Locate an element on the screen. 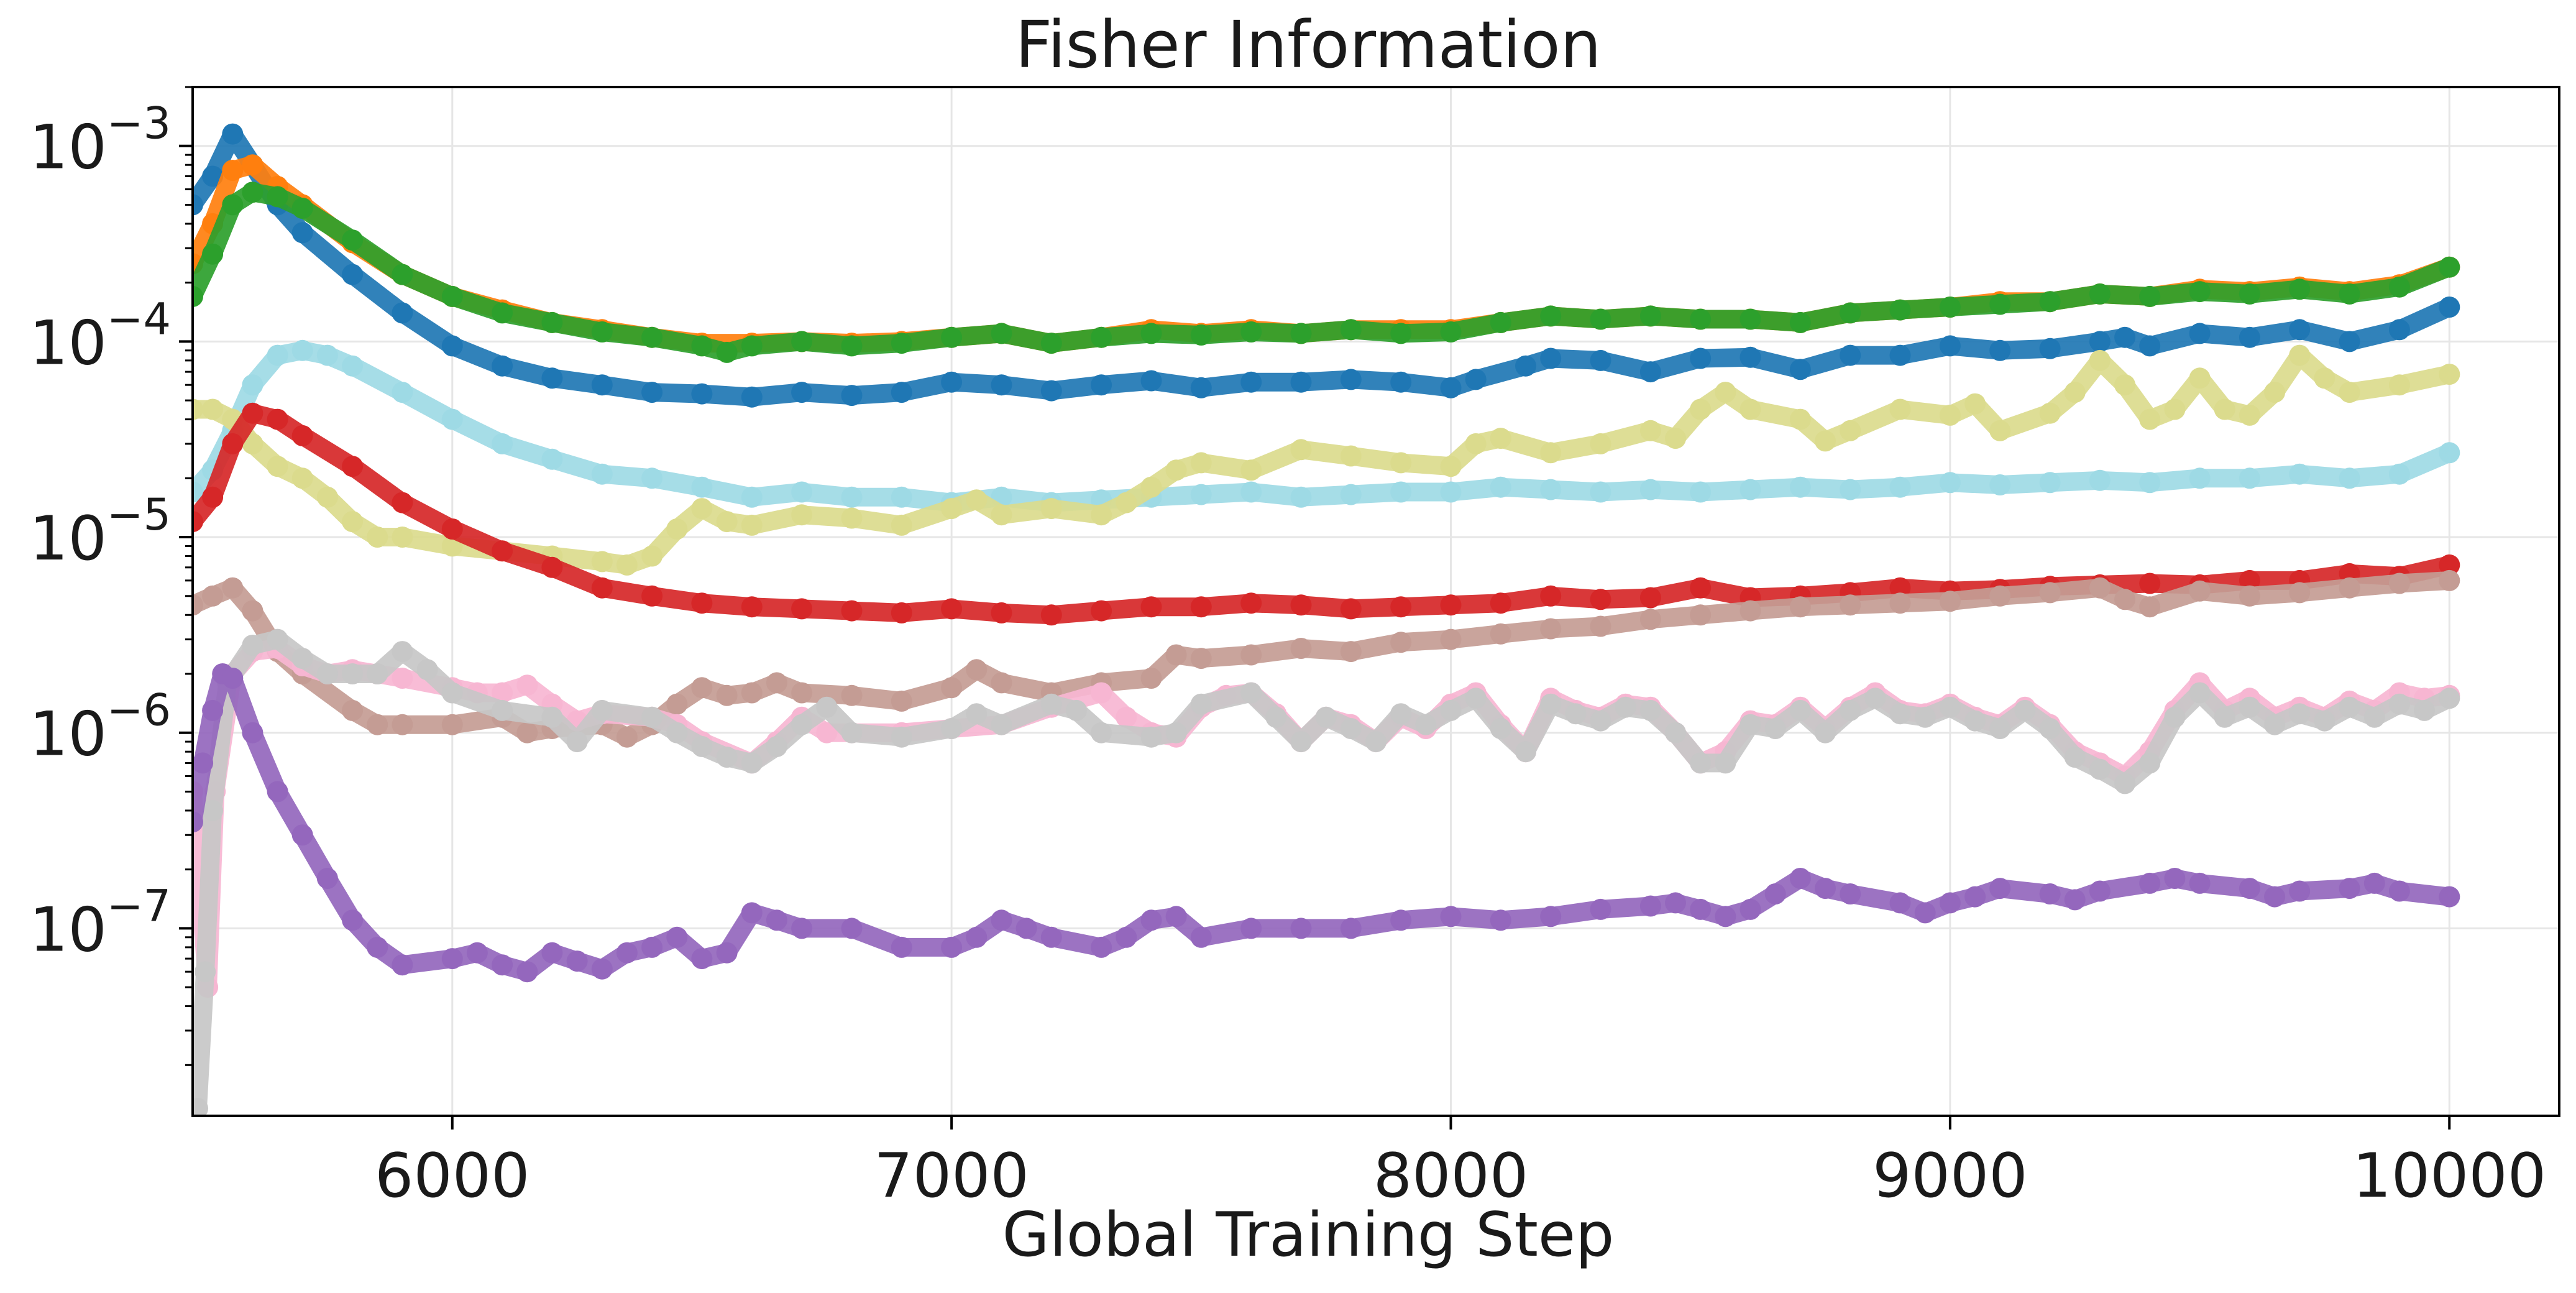 The width and height of the screenshot is (2576, 1293). y-tick-label: 10−4 is located at coordinates (100, 336).